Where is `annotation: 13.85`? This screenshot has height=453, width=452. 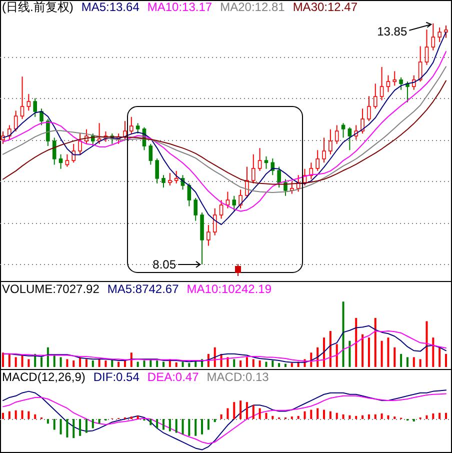 annotation: 13.85 is located at coordinates (392, 31).